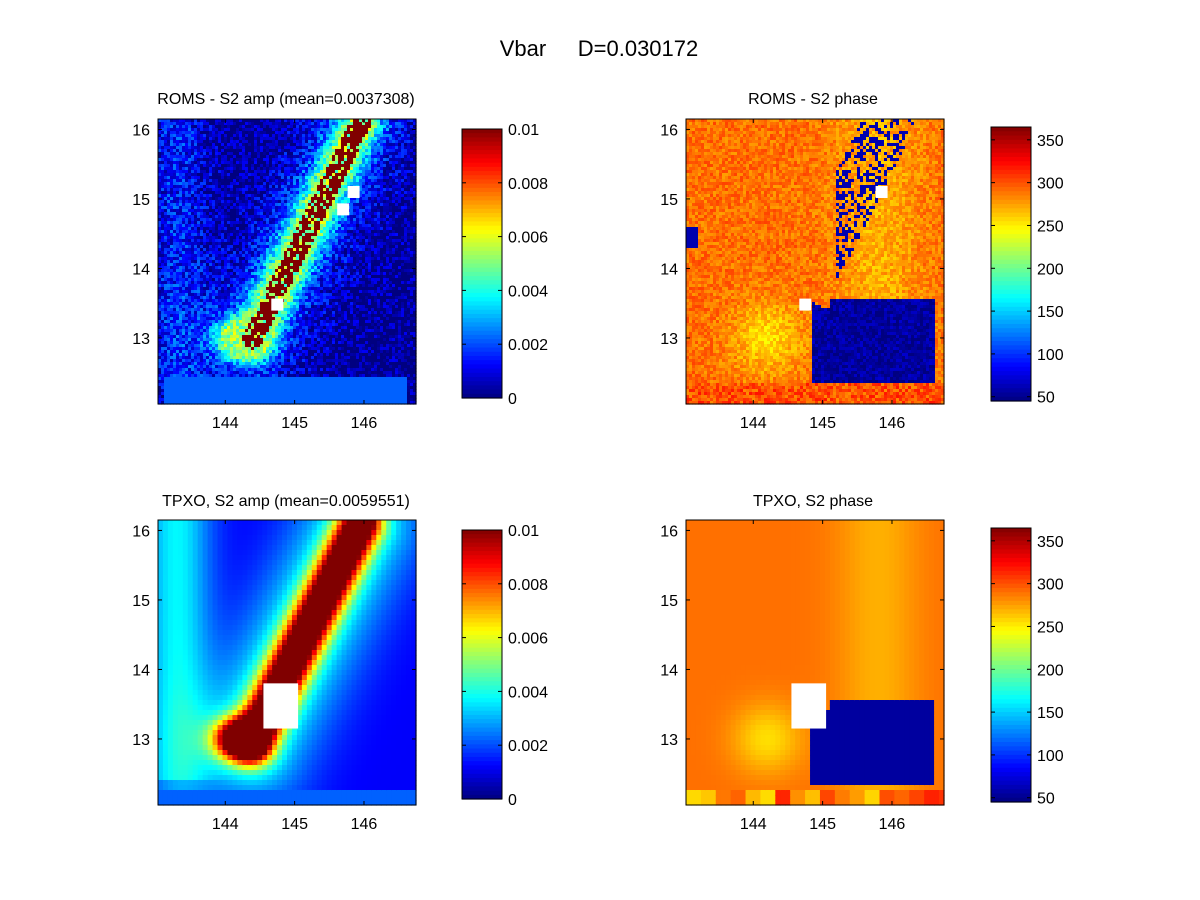 This screenshot has width=1200, height=900. What do you see at coordinates (285, 99) in the screenshot?
I see `panel-title: ROMS - S2 amp (mean=0.0037308)` at bounding box center [285, 99].